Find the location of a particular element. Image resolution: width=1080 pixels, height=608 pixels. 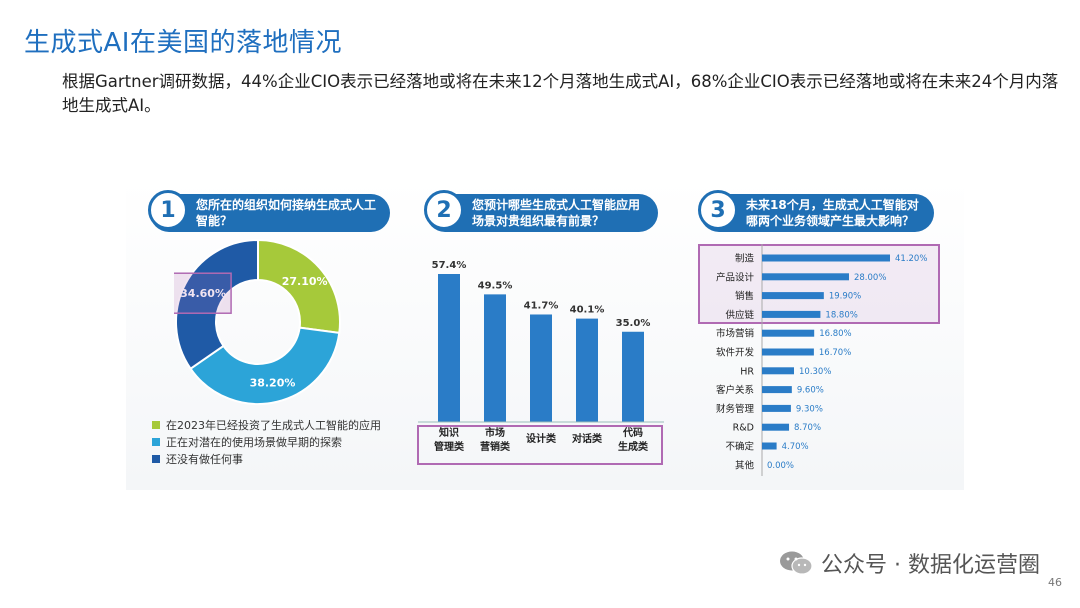

bar-value-label: 40.1% is located at coordinates (587, 310).